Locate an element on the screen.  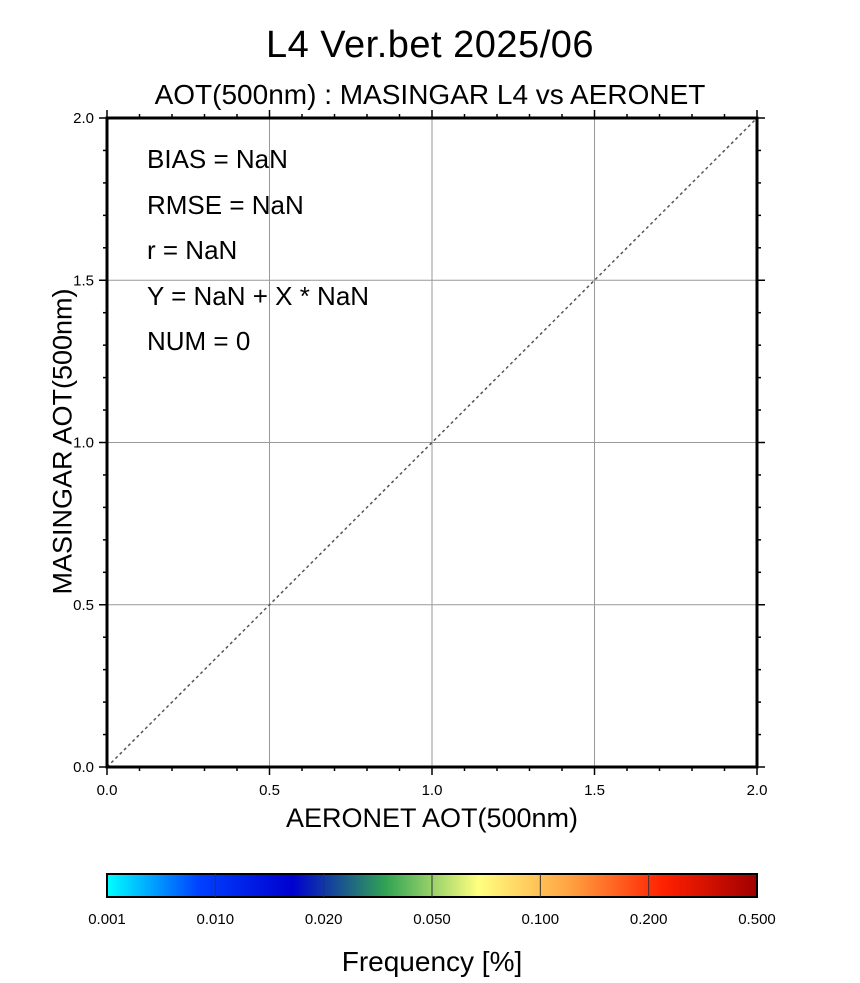
statistic-line: r = NaN is located at coordinates (192, 250).